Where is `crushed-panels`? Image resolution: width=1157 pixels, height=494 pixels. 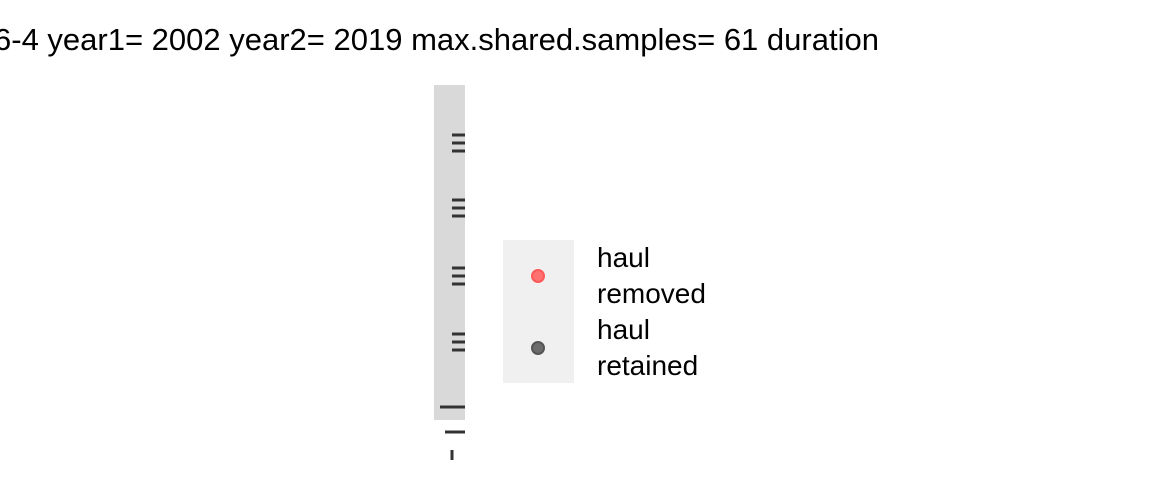 crushed-panels is located at coordinates (452, 296).